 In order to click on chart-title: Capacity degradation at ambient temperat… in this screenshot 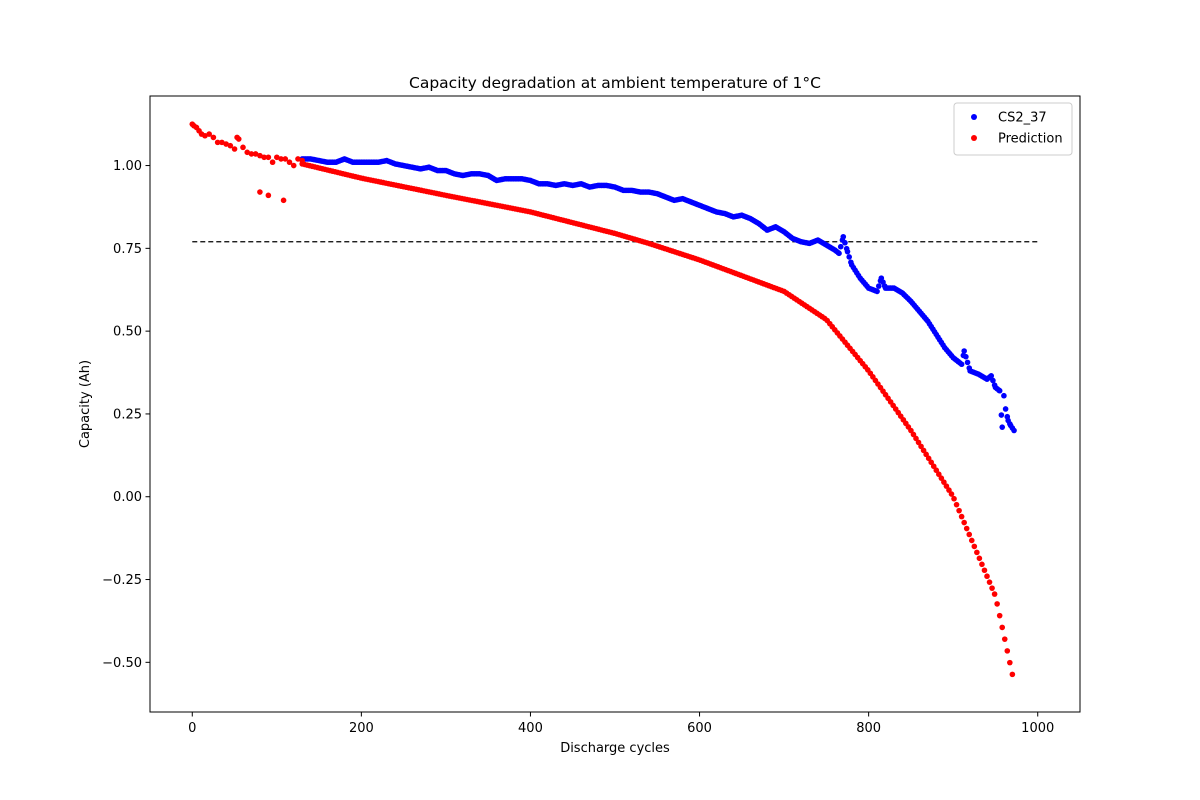, I will do `click(615, 83)`.